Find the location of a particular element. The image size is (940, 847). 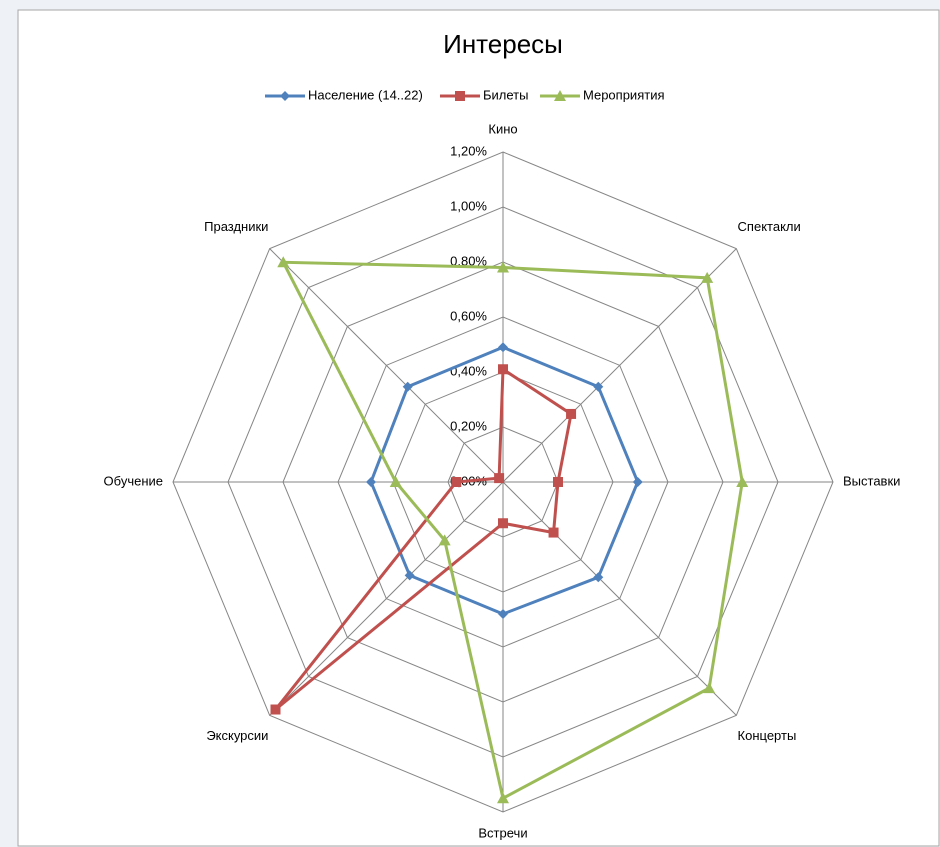

y-tick-label: 0,60% is located at coordinates (468, 315).